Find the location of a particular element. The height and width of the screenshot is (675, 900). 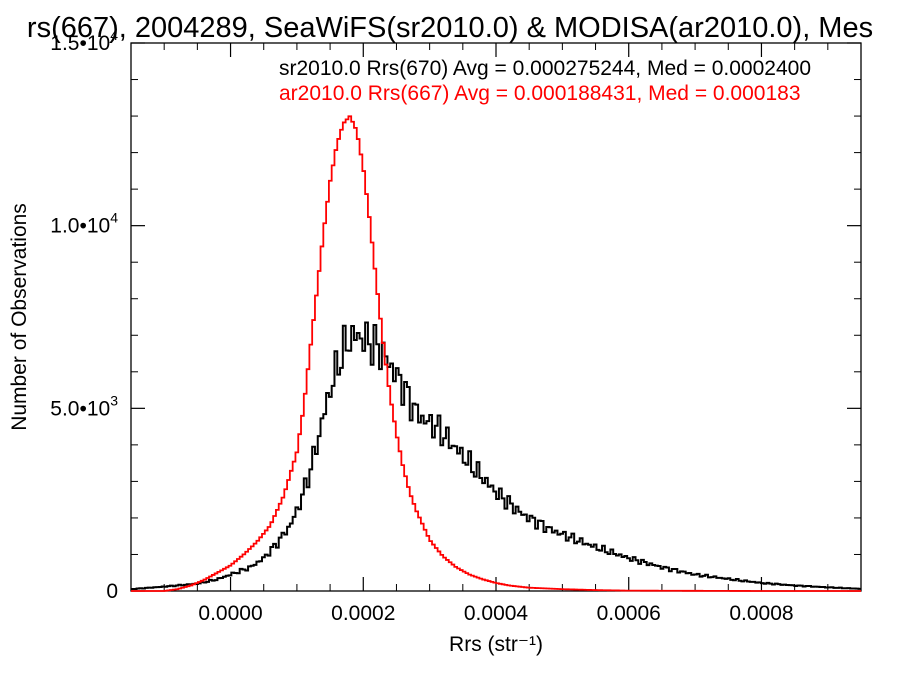

x-tick-label: 0.0000 is located at coordinates (230, 613).